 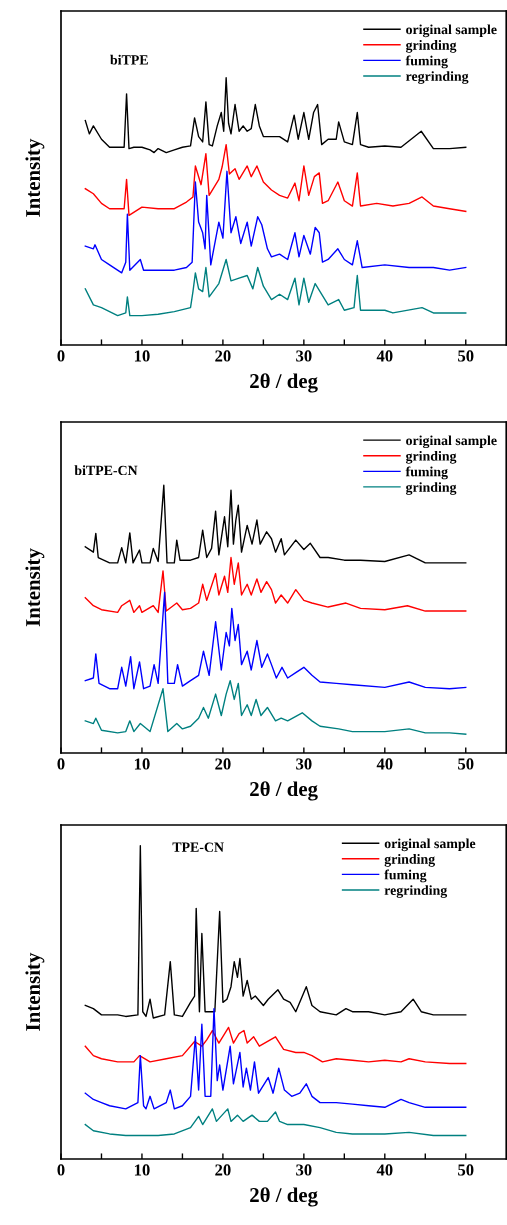 I want to click on text: biTPE, so click(x=129, y=59).